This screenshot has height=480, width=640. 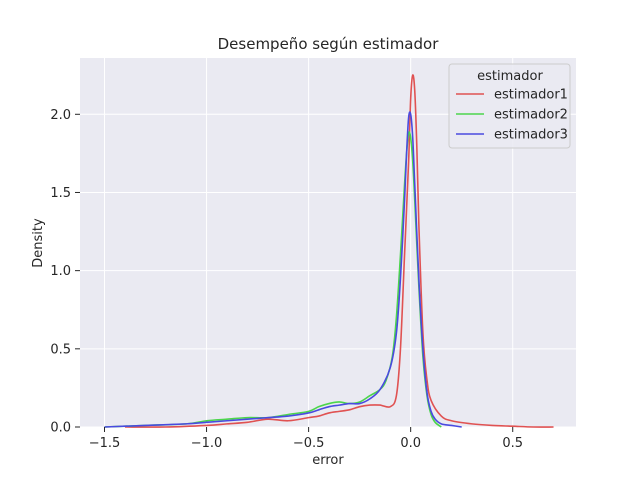 I want to click on x-axis-ticks: −1.5 −1.0 −0.5 0.0 0.5, so click(x=306, y=439).